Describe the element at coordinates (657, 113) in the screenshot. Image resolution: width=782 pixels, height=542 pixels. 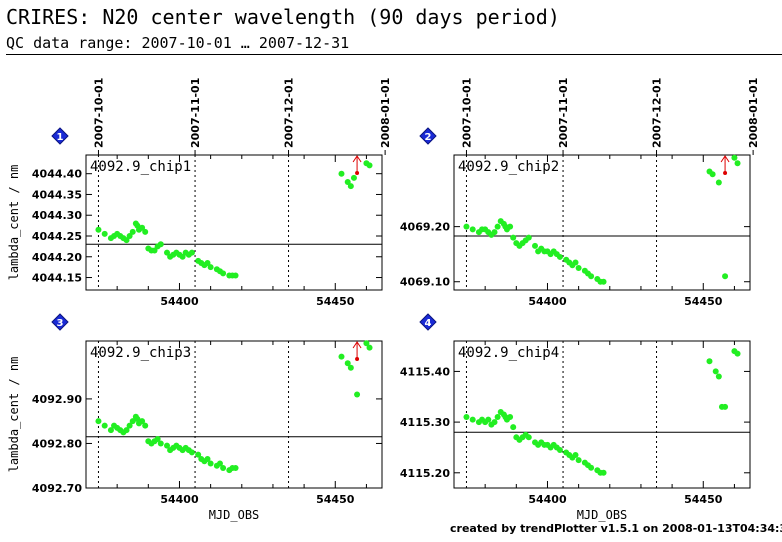
I see `top-date-label: 2007-12-01` at that location.